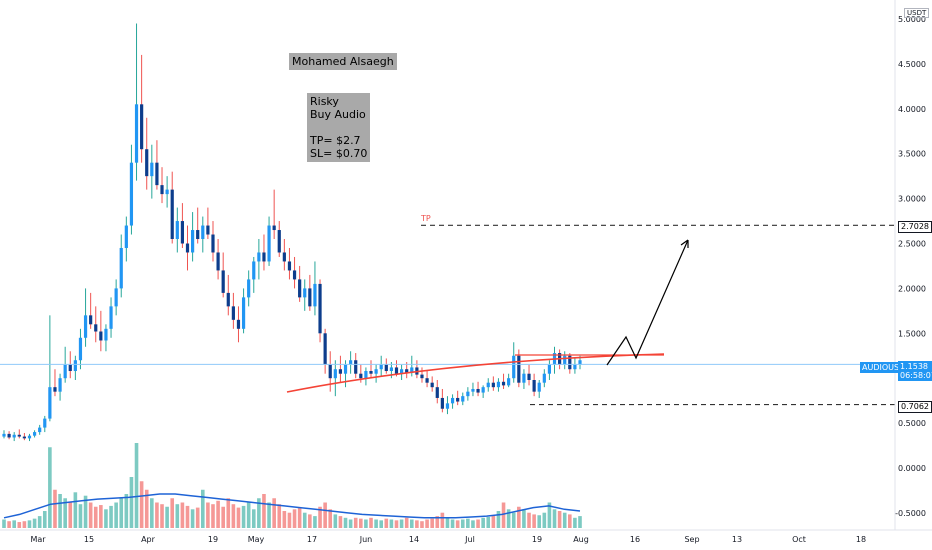  I want to click on volume-bars, so click(292, 485).